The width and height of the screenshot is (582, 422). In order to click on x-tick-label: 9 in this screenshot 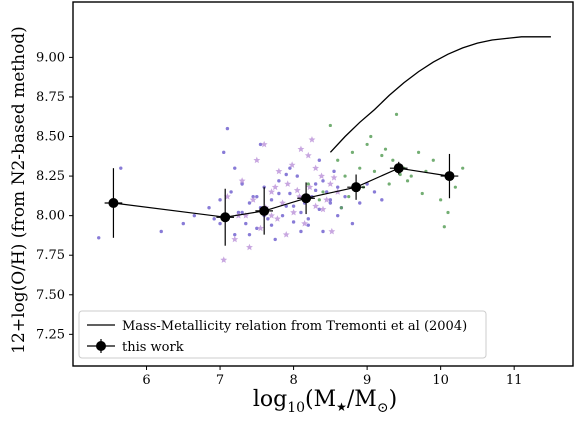, I will do `click(367, 380)`.